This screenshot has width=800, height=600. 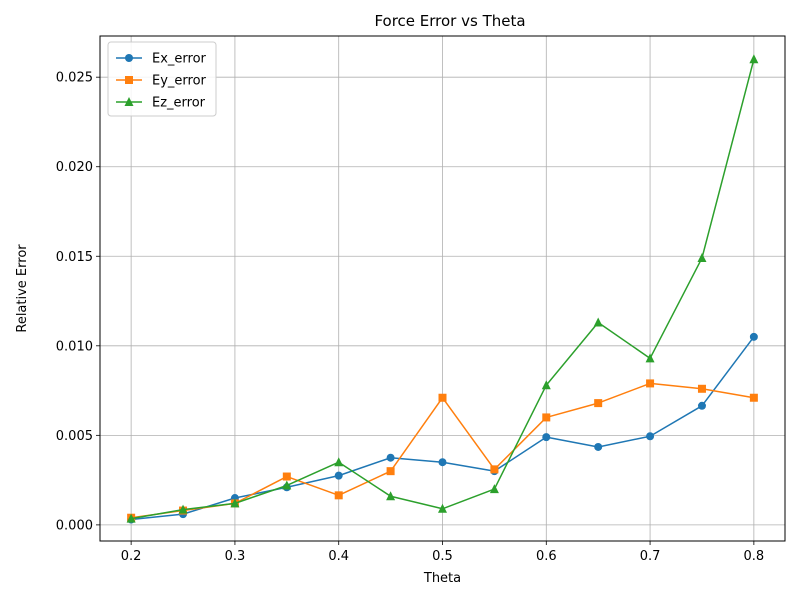 I want to click on y-tick-label: 0.000, so click(x=74, y=525).